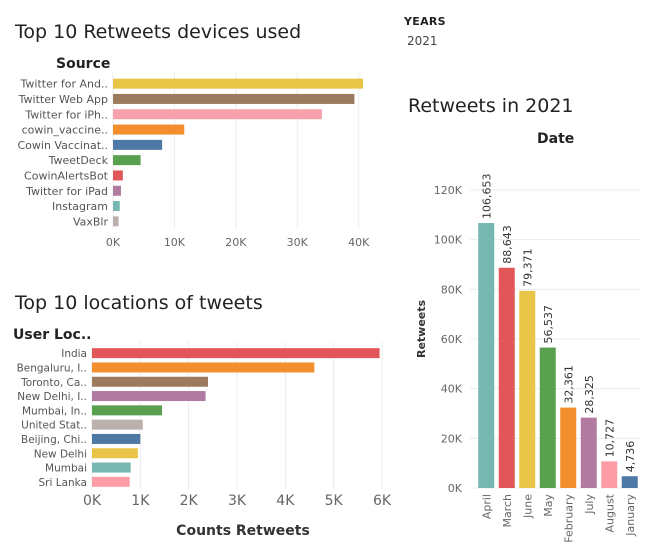 The image size is (649, 559). Describe the element at coordinates (74, 354) in the screenshot. I see `category-label: India` at that location.